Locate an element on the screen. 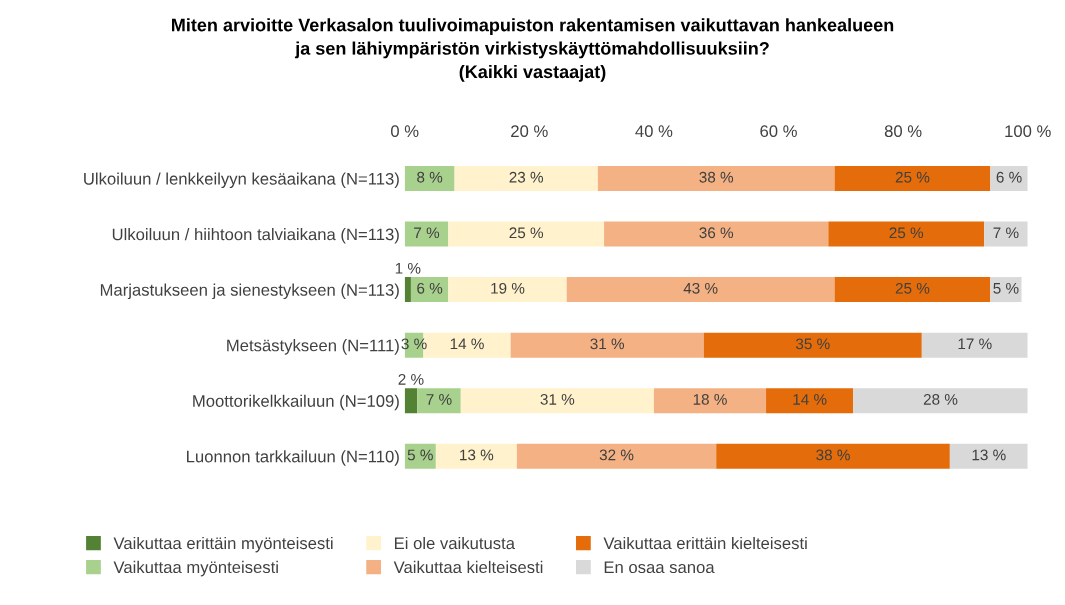 This screenshot has height=605, width=1065. data-label: 17 % is located at coordinates (975, 344).